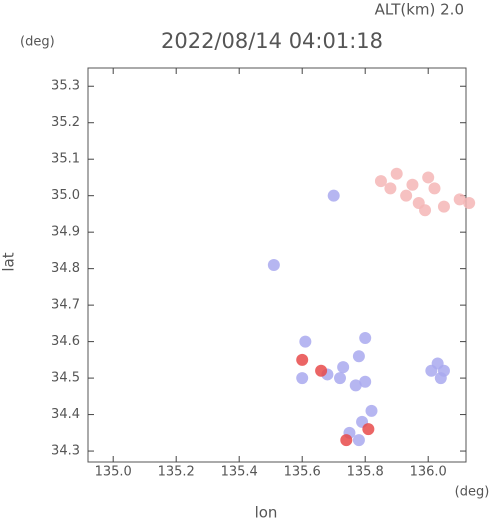 This screenshot has height=521, width=491. Describe the element at coordinates (302, 472) in the screenshot. I see `x-tick-label: 135.6` at that location.